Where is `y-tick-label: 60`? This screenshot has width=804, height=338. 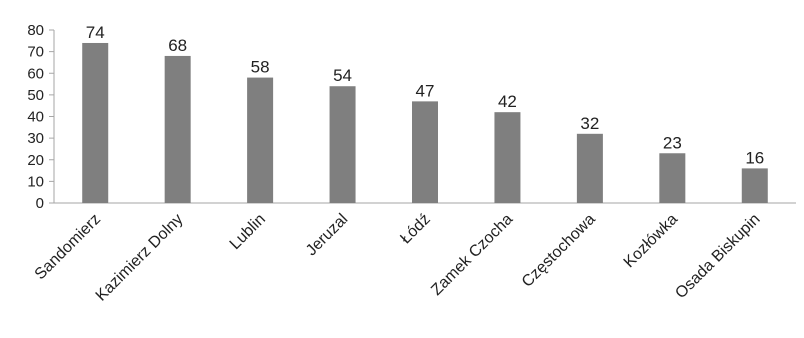 y-tick-label: 60 is located at coordinates (35, 73).